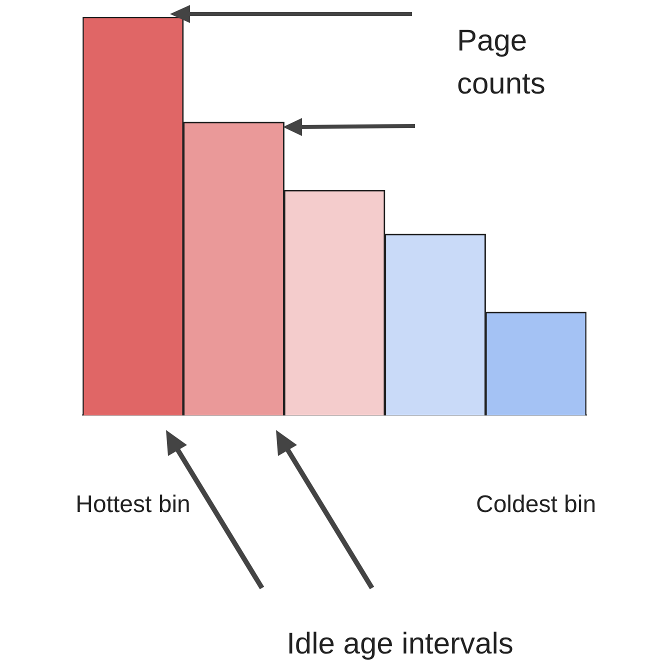 This screenshot has width=672, height=667. Describe the element at coordinates (133, 504) in the screenshot. I see `x-tick-label: Hottest bin` at that location.